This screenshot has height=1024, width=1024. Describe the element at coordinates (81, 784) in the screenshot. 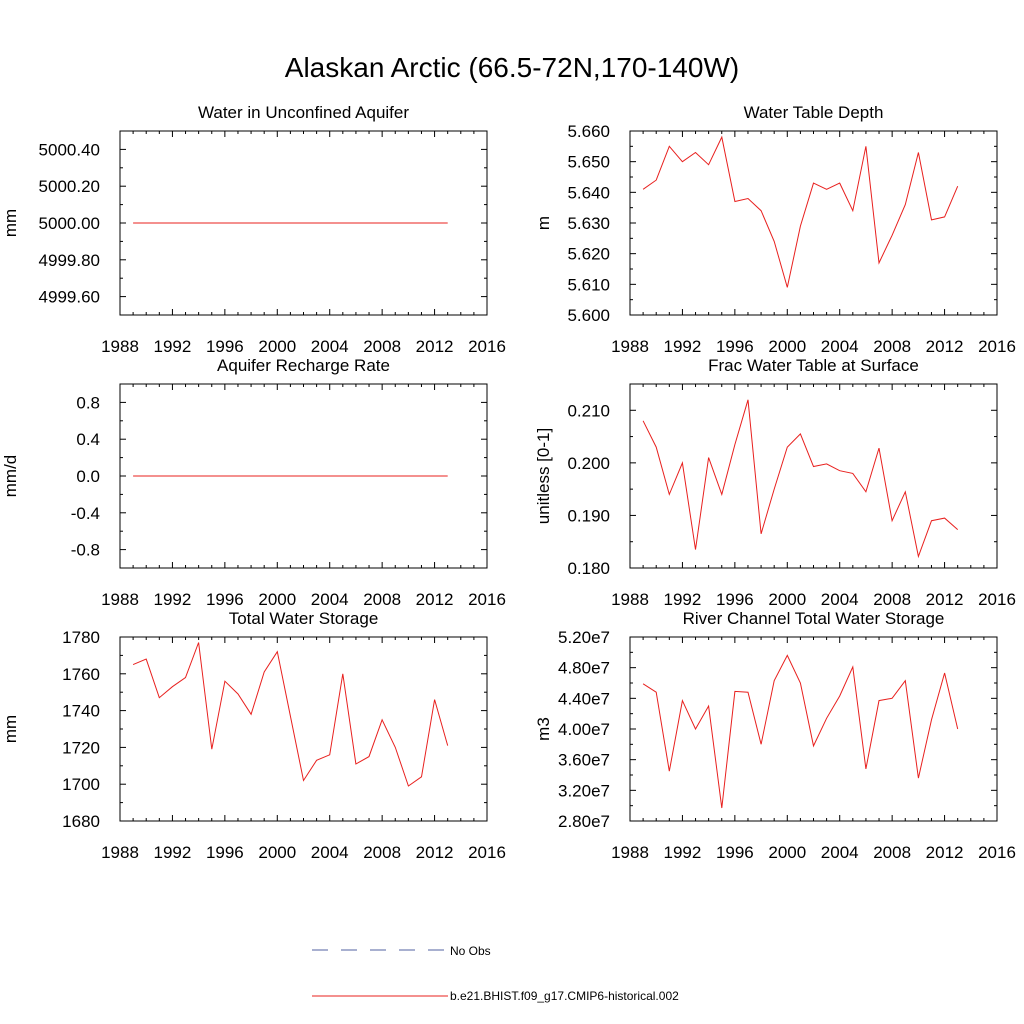

I see `y-tick-label: 1700` at that location.